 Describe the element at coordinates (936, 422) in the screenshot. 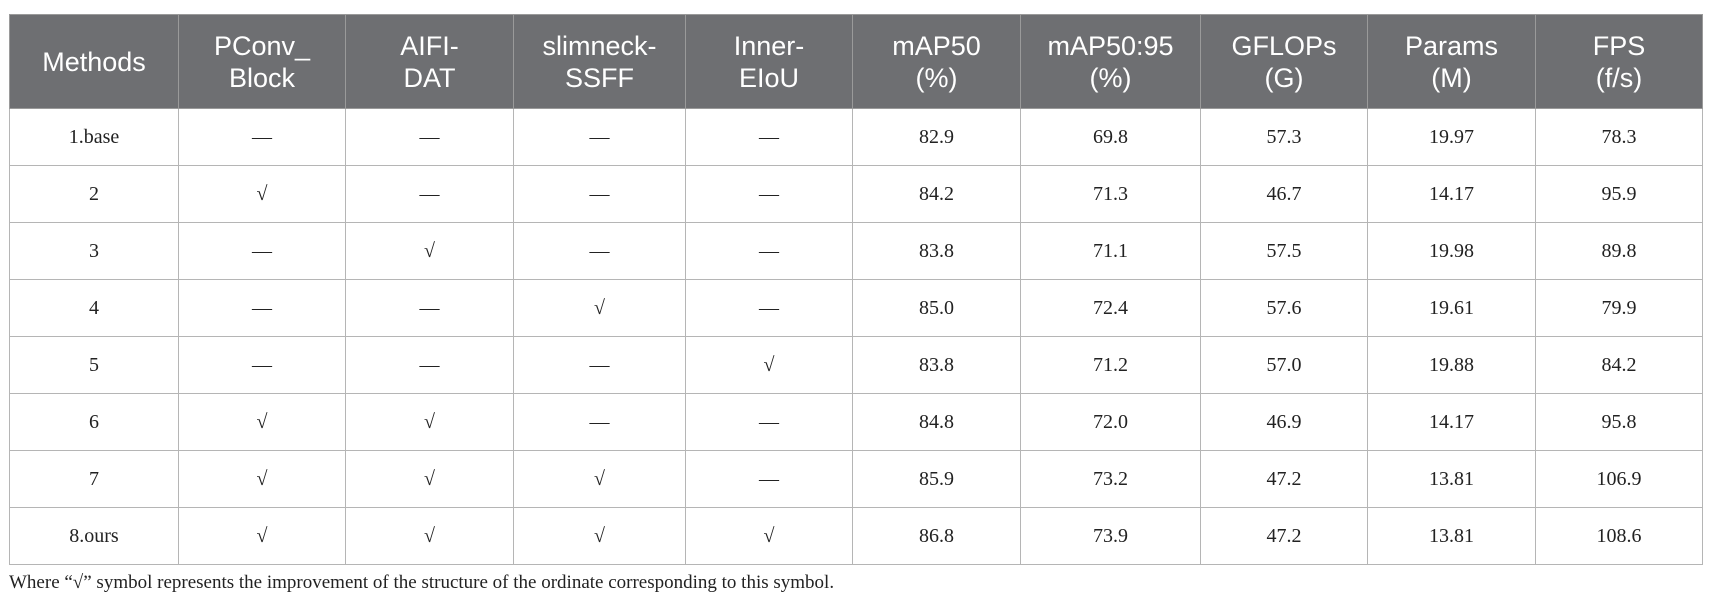

I see `table-cell: 84.8` at that location.